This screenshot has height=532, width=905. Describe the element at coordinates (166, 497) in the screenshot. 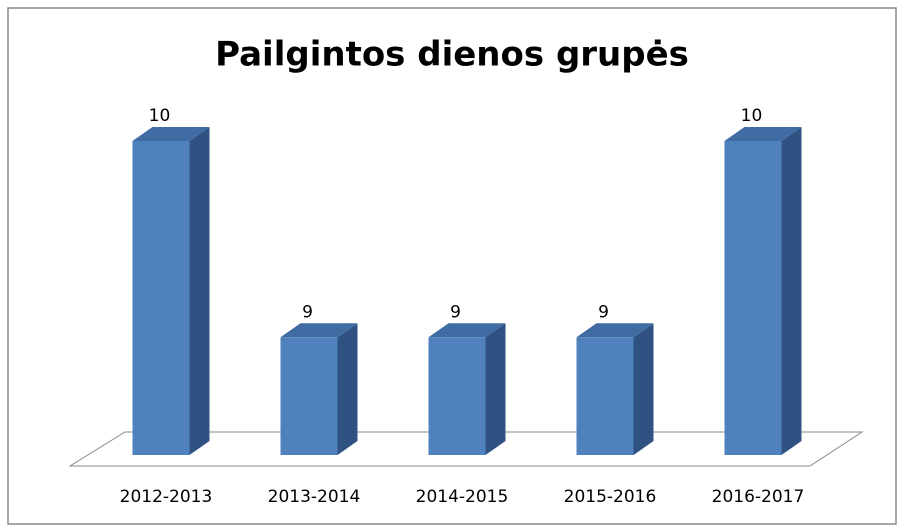

I see `x-tick-label: 2012-2013` at that location.